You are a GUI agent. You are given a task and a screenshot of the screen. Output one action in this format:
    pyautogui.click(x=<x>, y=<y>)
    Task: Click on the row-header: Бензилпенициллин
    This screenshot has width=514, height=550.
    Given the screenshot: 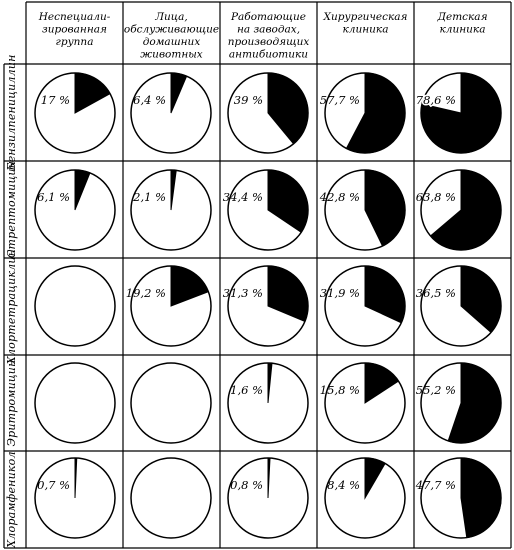 What is the action you would take?
    pyautogui.click(x=11, y=112)
    